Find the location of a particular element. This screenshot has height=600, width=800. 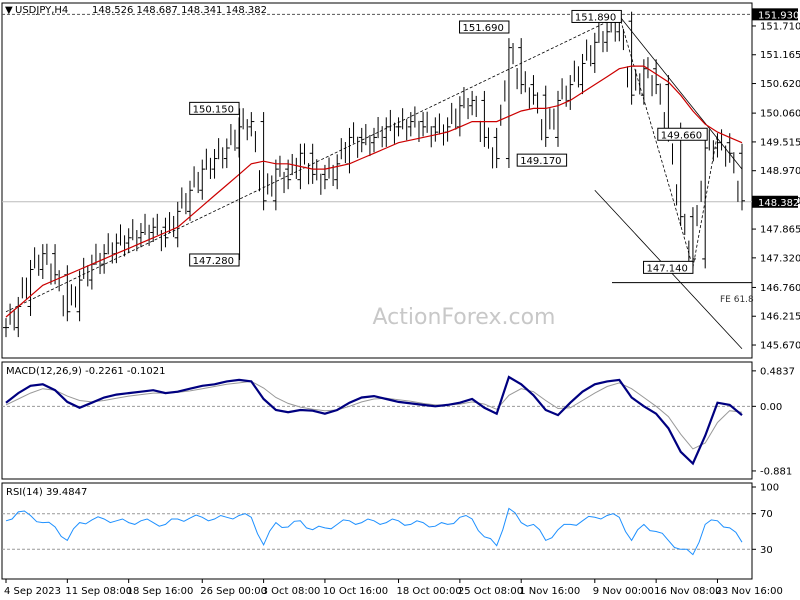

x-tick-label: 16 Nov 08:00 is located at coordinates (687, 591).